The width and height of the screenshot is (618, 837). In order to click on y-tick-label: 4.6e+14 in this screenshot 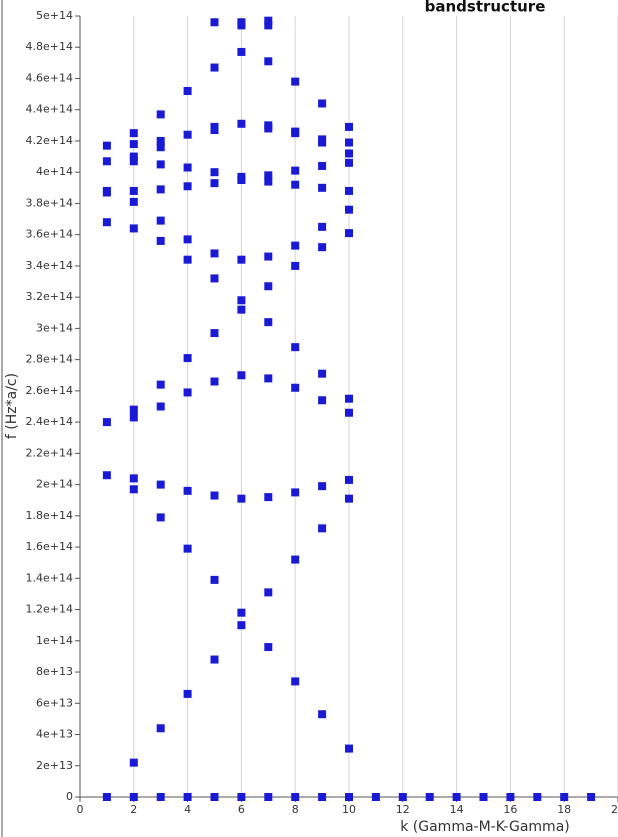, I will do `click(49, 77)`.